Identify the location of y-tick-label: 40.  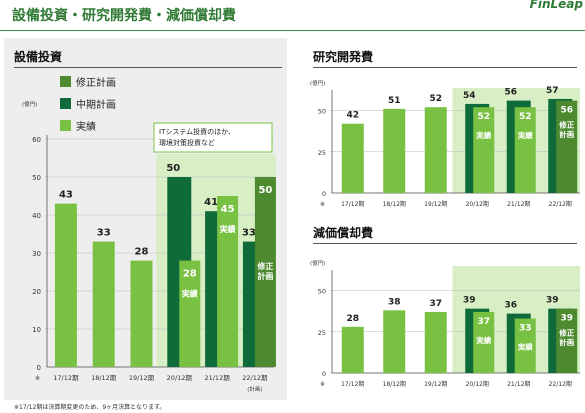
(36, 216).